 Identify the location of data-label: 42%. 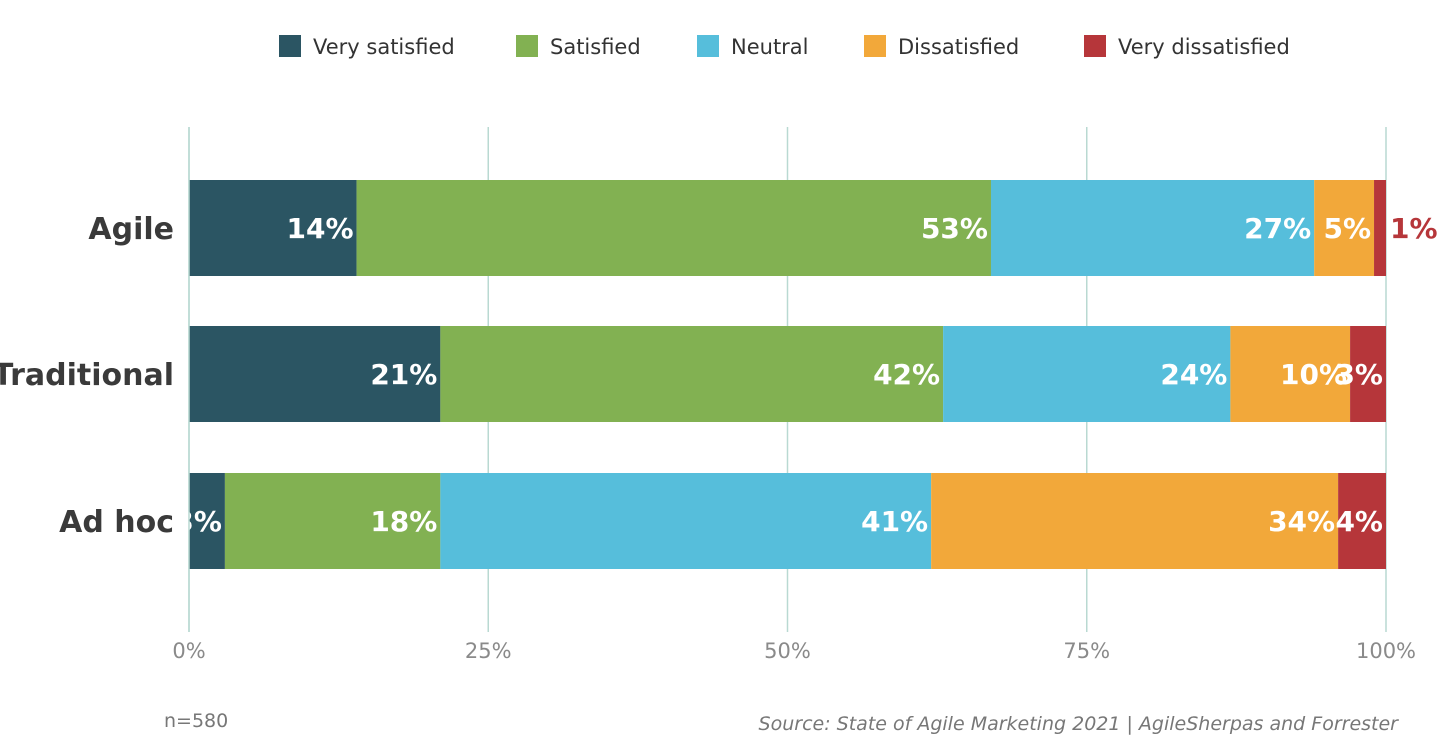
(906, 374).